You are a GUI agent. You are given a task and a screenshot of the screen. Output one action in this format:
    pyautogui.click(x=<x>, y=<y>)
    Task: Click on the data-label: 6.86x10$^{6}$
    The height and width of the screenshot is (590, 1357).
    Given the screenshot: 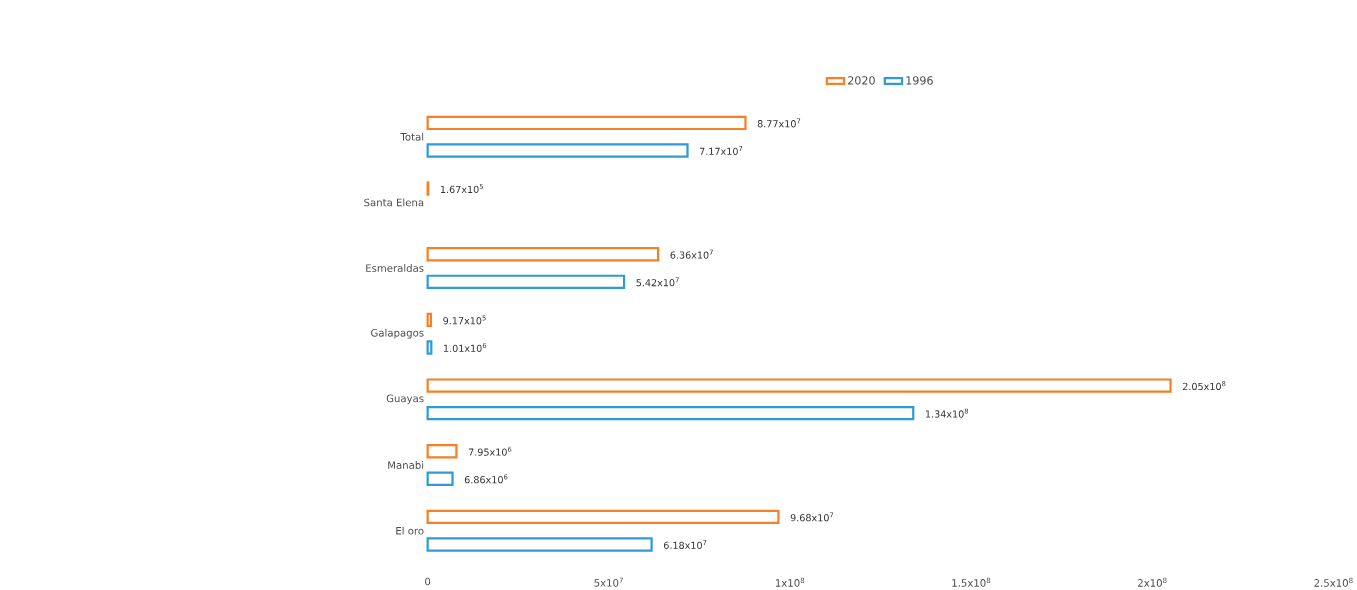 What is the action you would take?
    pyautogui.click(x=486, y=479)
    